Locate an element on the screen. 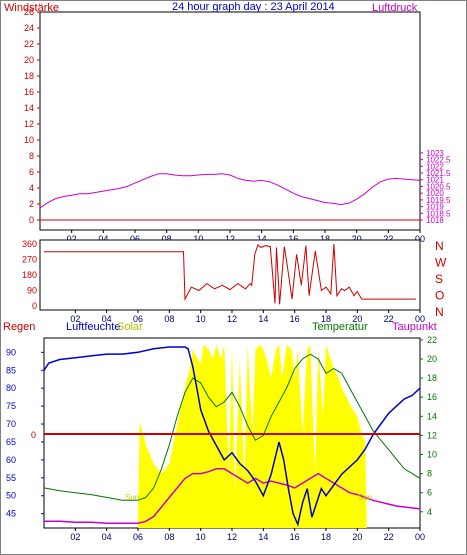 The image size is (467, 555). y-left-tick-label: 26 is located at coordinates (29, 12).